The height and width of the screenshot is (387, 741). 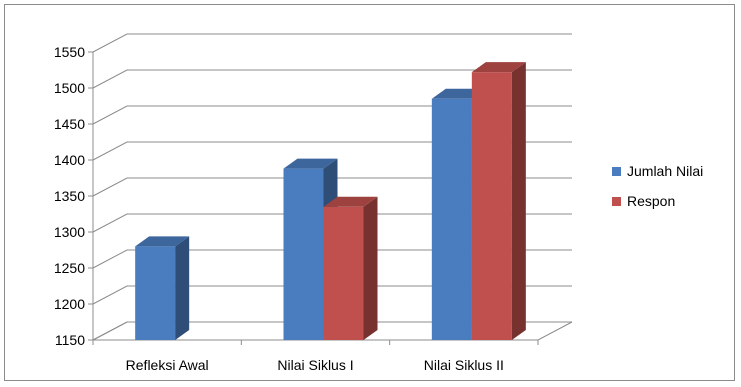 I want to click on legend-label: Jumlah Nilai, so click(x=665, y=171).